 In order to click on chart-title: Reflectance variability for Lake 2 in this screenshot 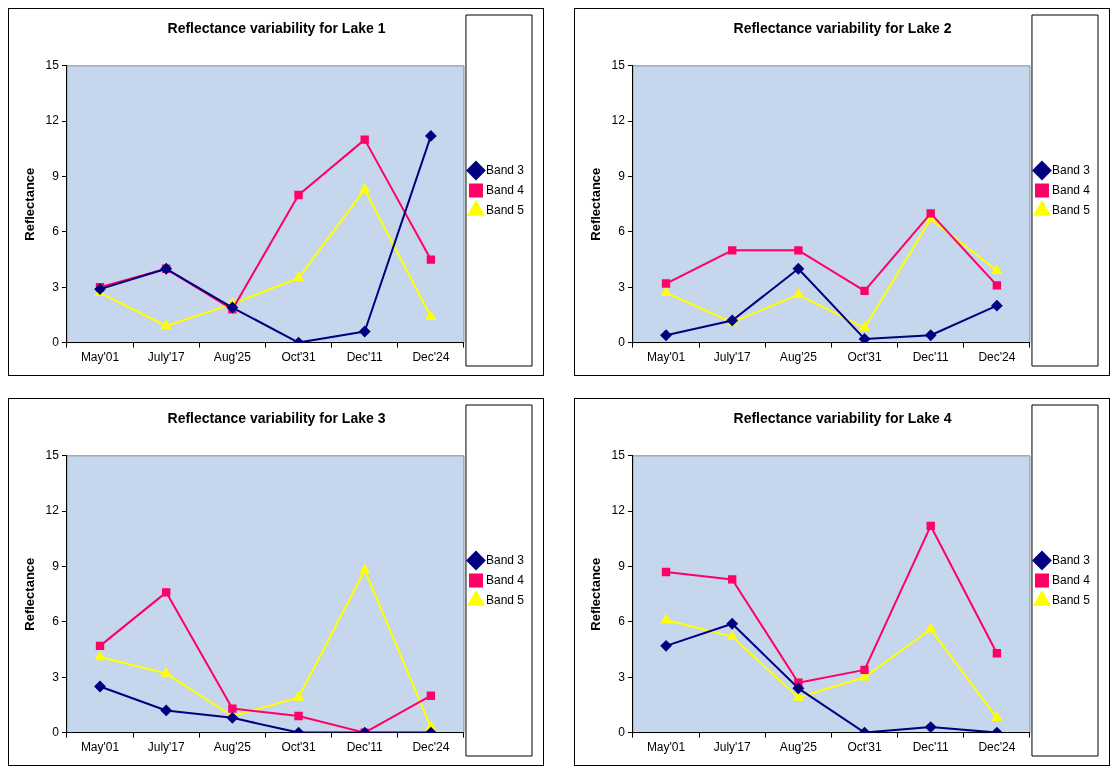, I will do `click(842, 28)`.